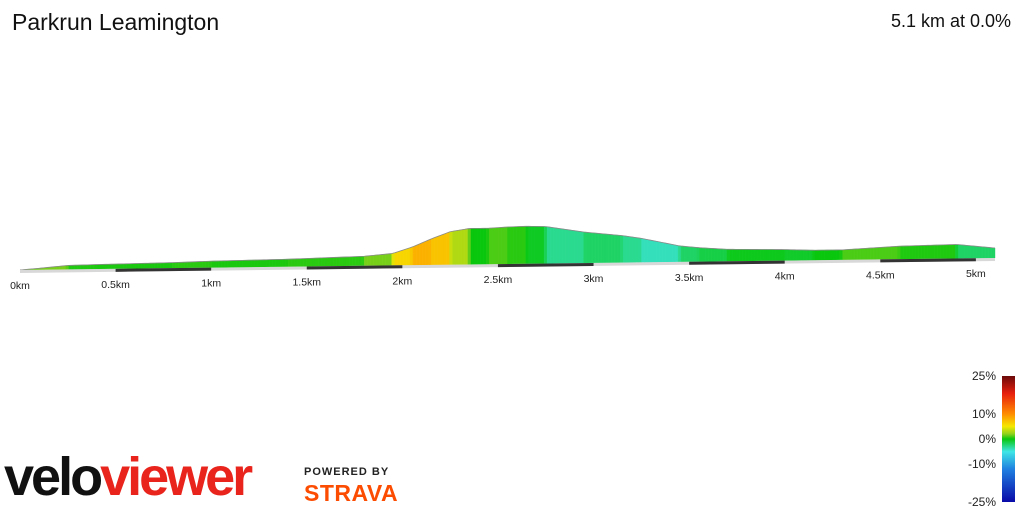 This screenshot has width=1024, height=512. I want to click on gradient-legend-label: 0%, so click(988, 439).